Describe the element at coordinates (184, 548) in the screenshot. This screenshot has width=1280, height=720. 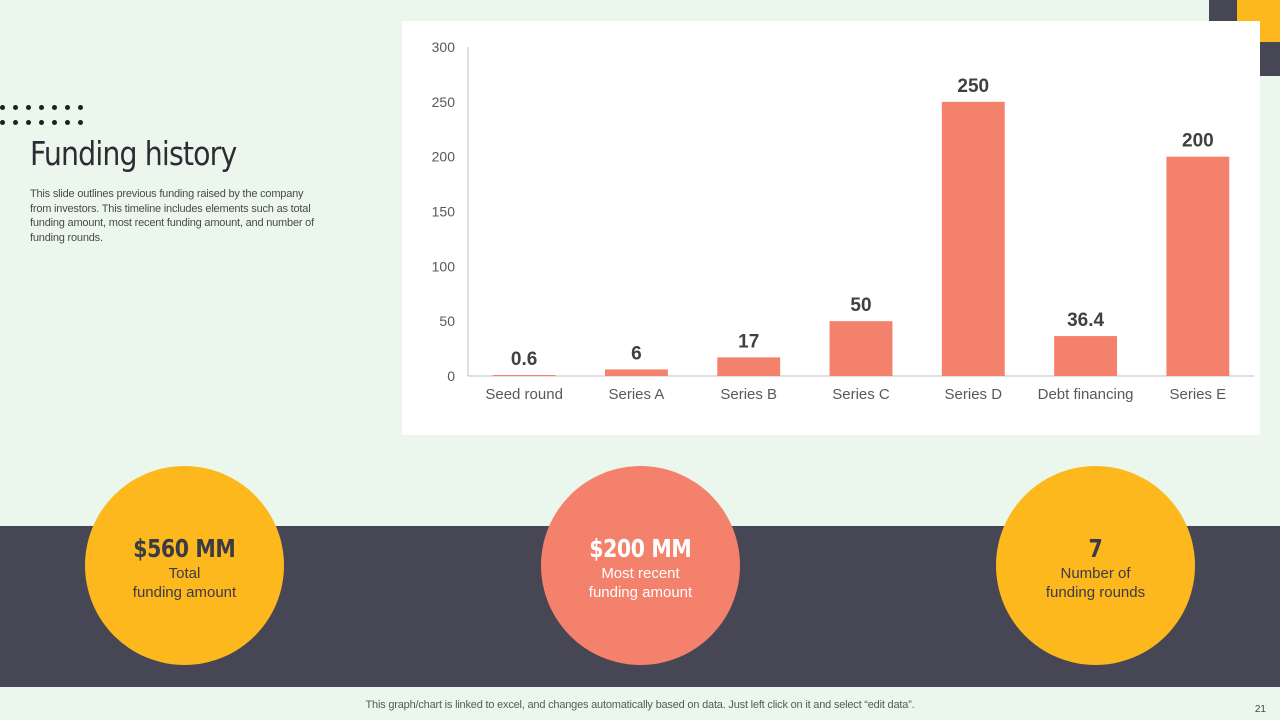
I see `kpi-value: $560 MM` at that location.